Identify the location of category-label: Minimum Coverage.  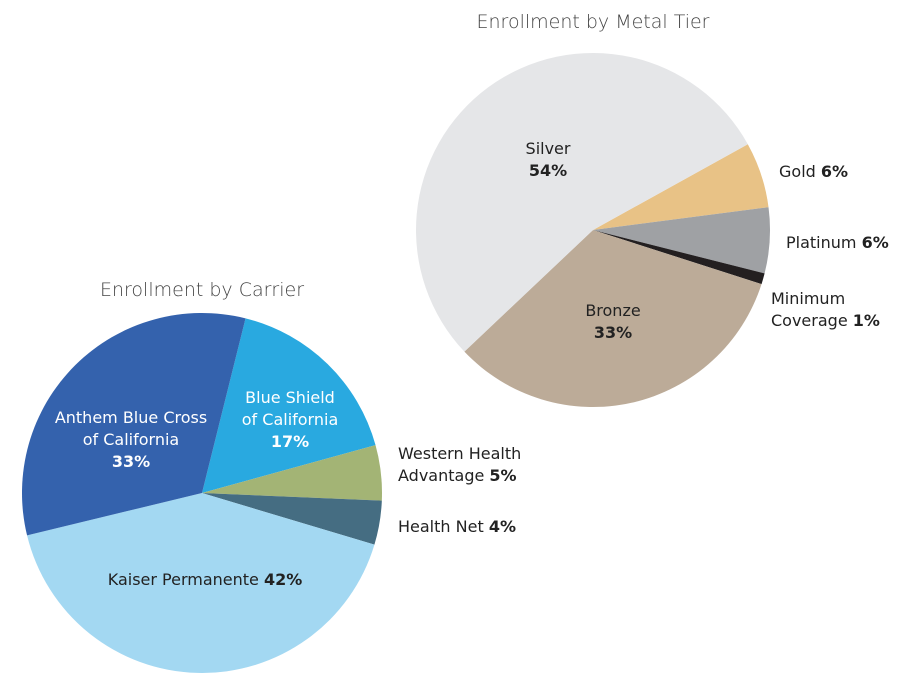
(809, 309).